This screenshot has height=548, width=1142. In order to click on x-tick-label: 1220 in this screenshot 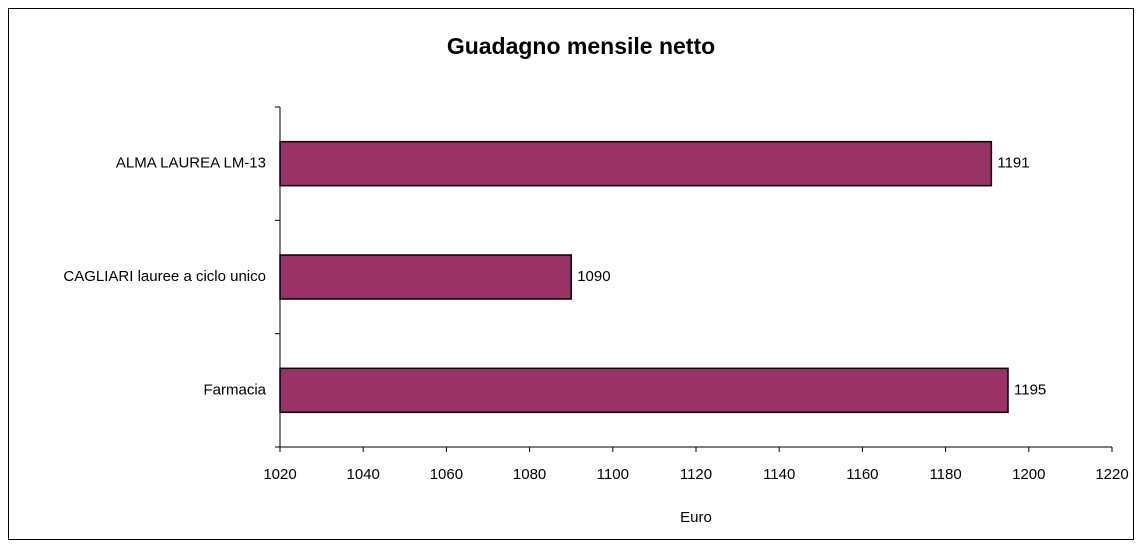, I will do `click(1111, 474)`.